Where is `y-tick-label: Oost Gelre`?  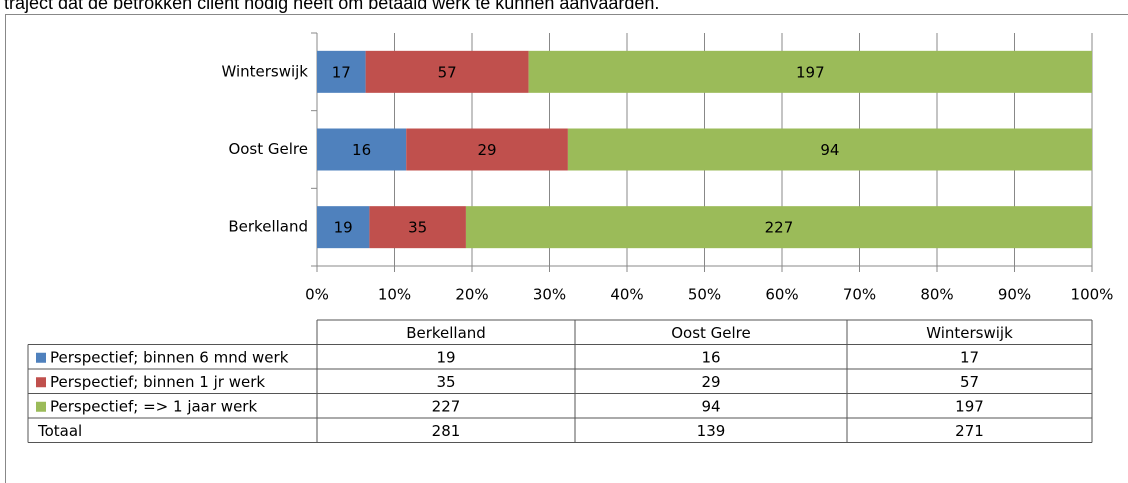
y-tick-label: Oost Gelre is located at coordinates (268, 149).